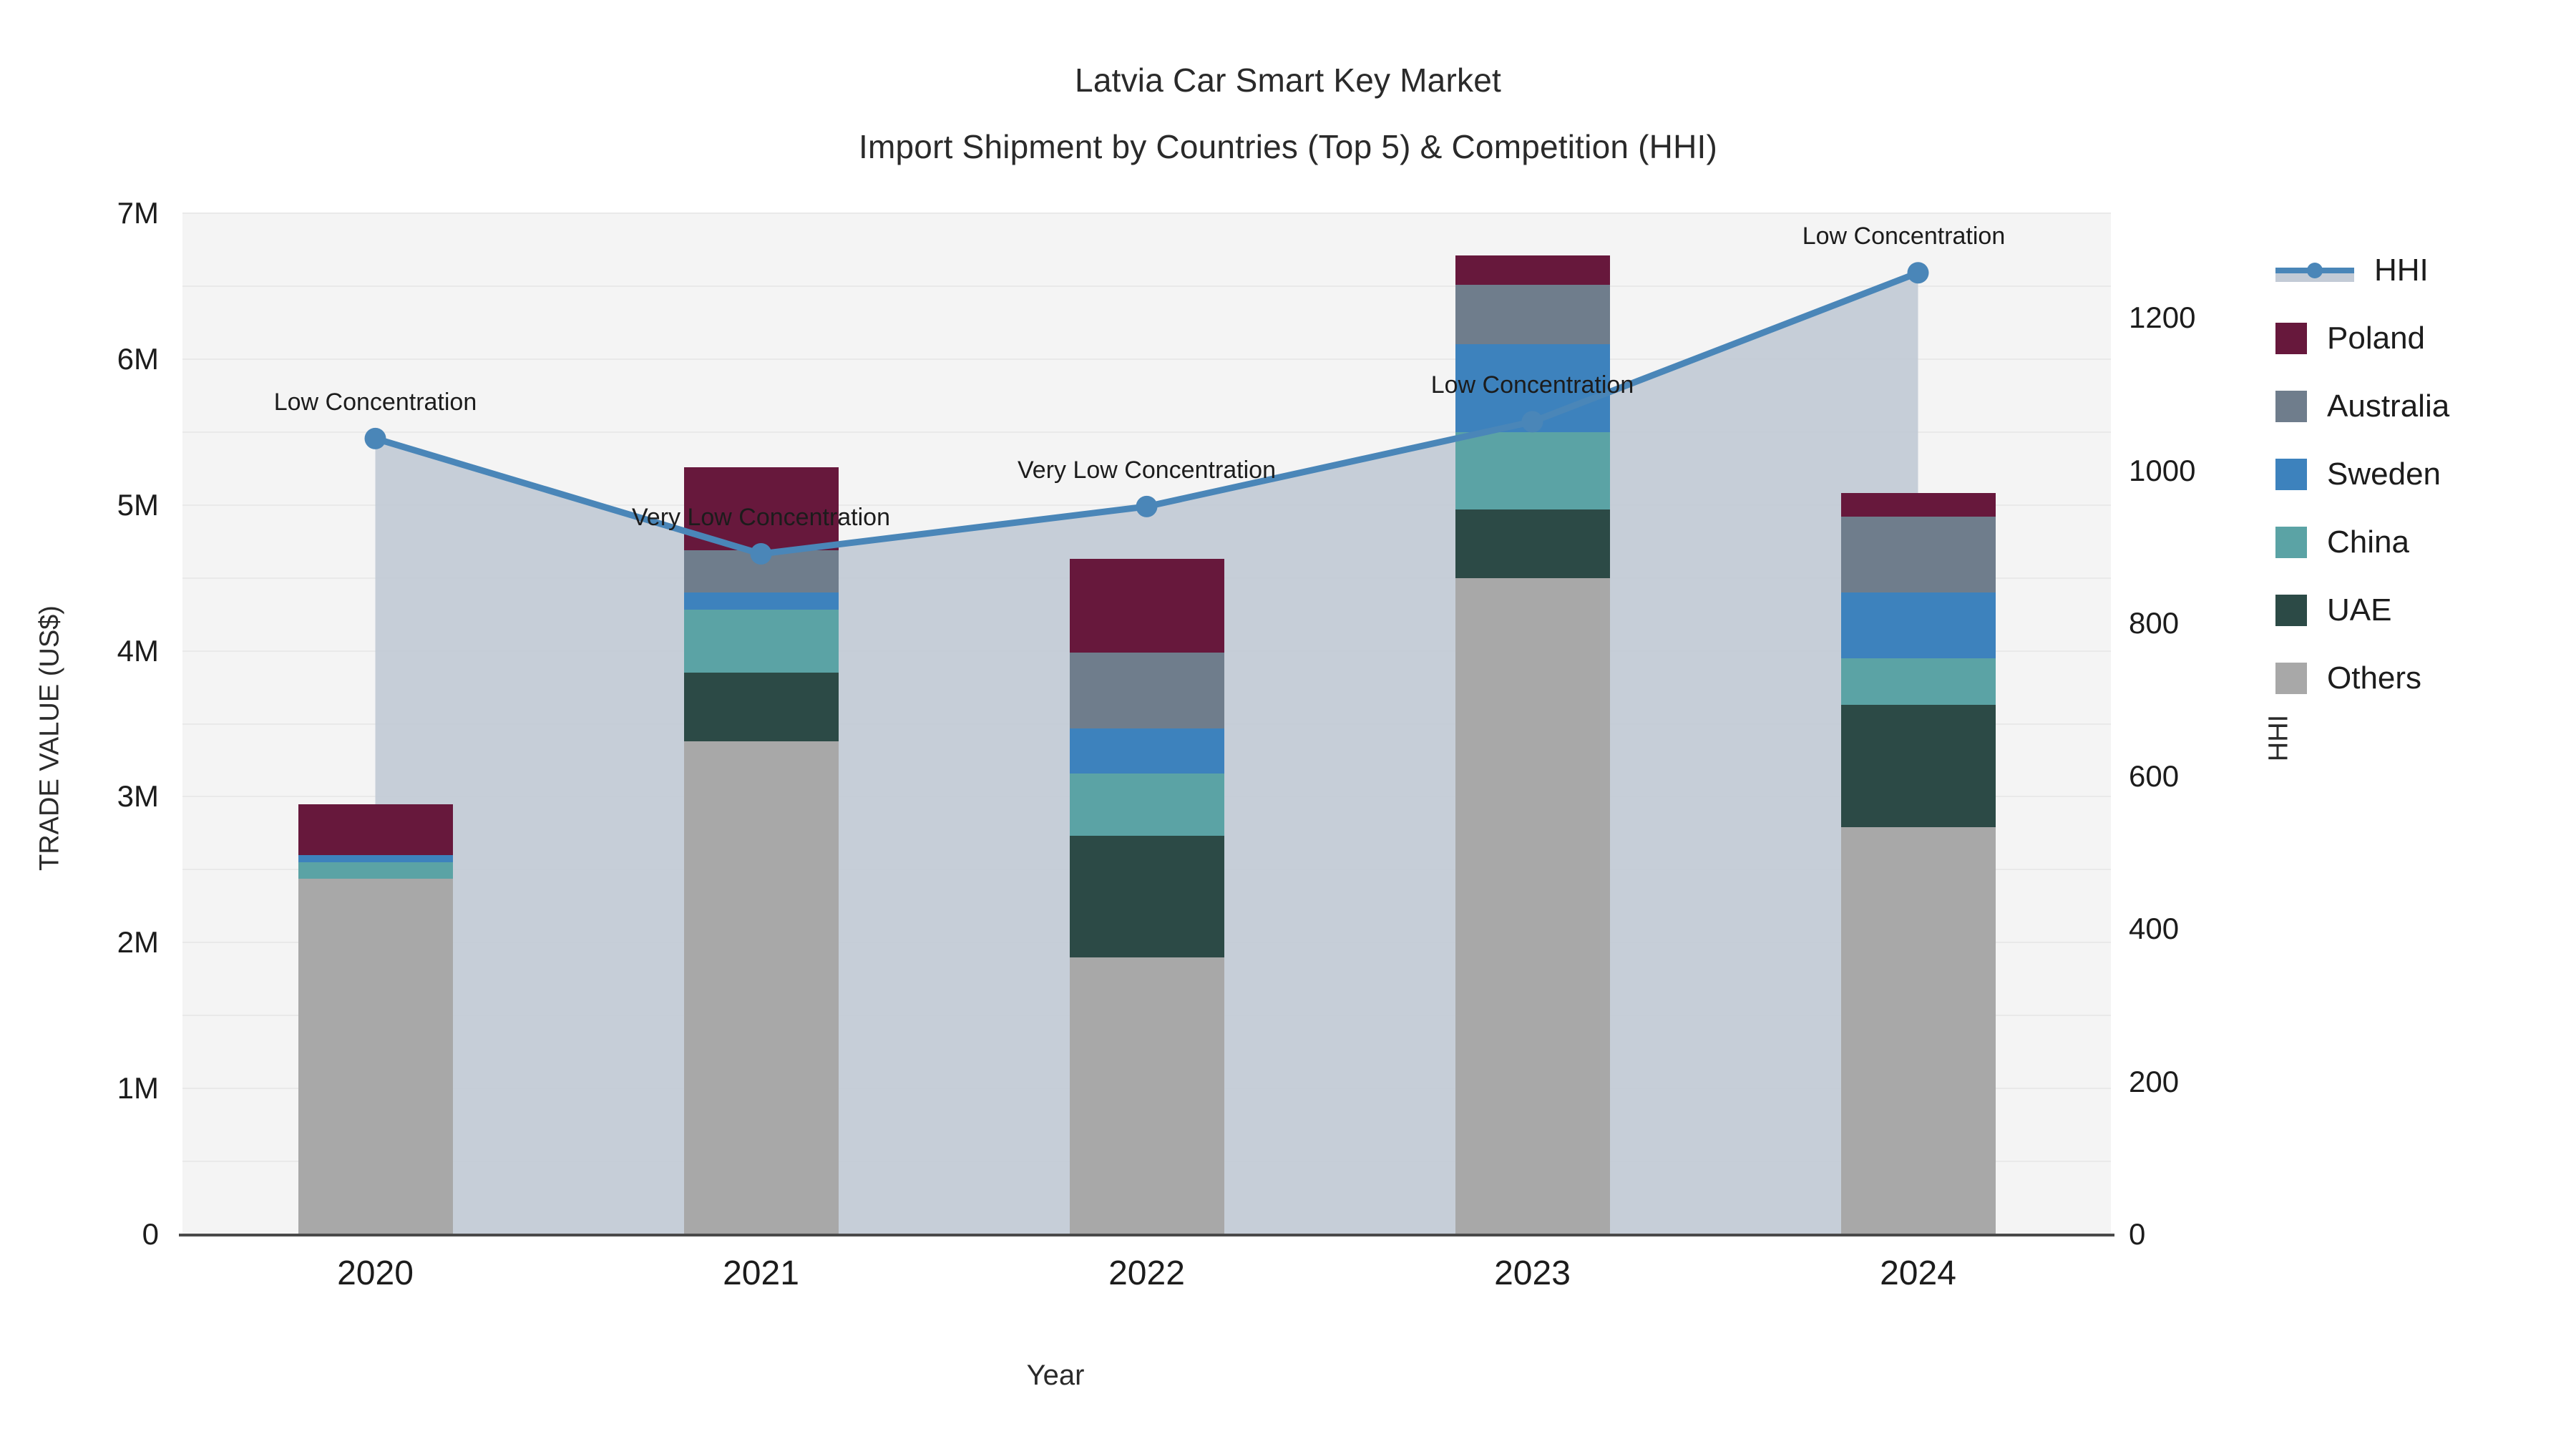 This screenshot has width=2576, height=1449. I want to click on hhi-marker-2020, so click(375, 438).